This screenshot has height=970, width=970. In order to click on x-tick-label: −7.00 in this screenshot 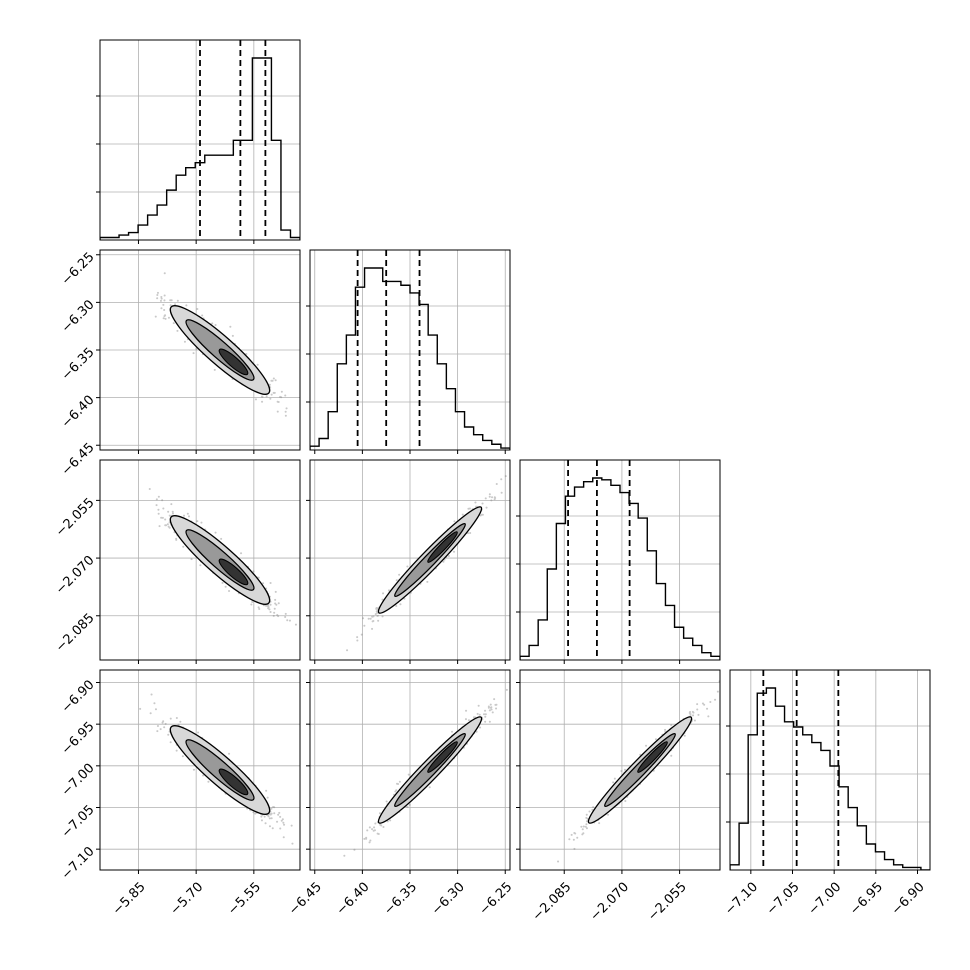, I will do `click(825, 899)`.